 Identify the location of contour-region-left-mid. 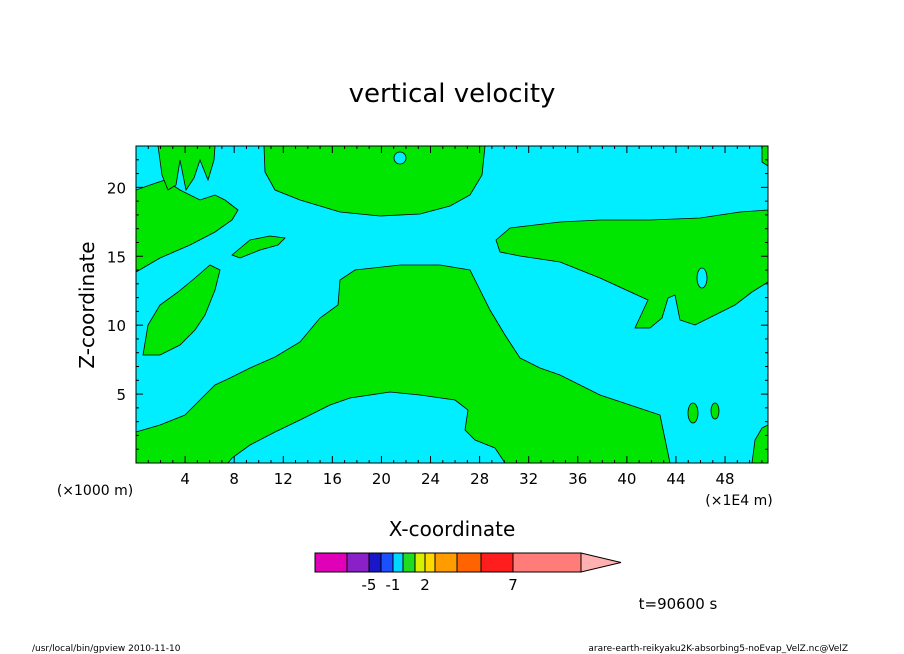
(181, 310).